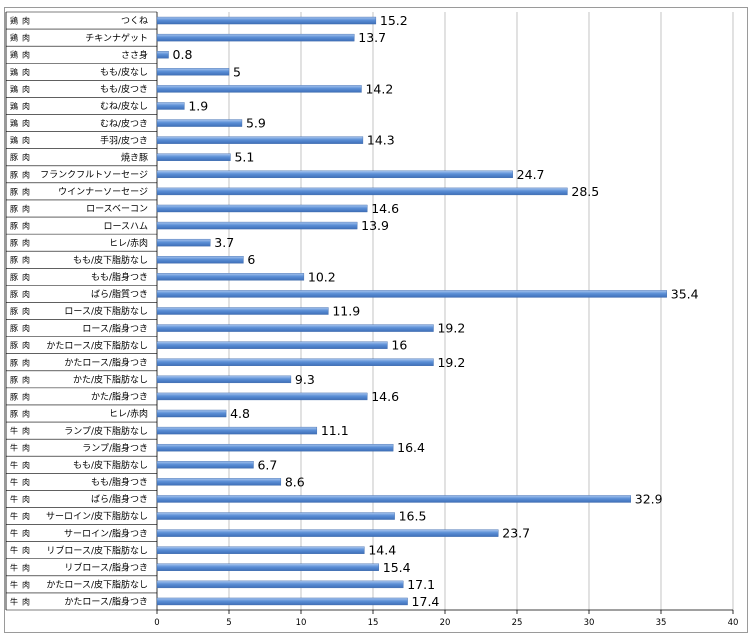  I want to click on category-label: 焼き豚, so click(134, 157).